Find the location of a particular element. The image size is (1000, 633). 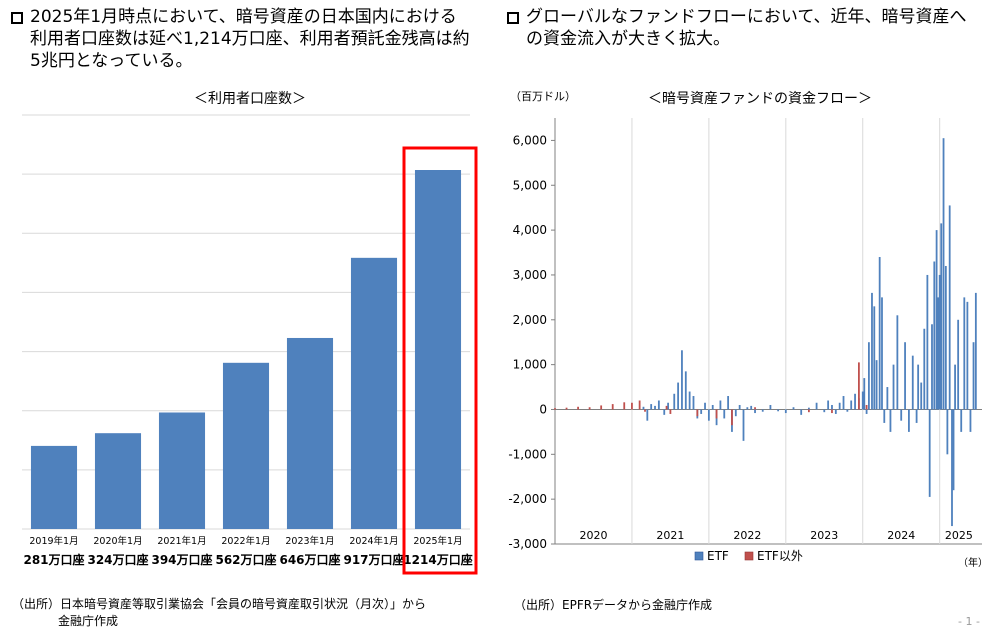

value-label: 1214万口座 is located at coordinates (437, 559).